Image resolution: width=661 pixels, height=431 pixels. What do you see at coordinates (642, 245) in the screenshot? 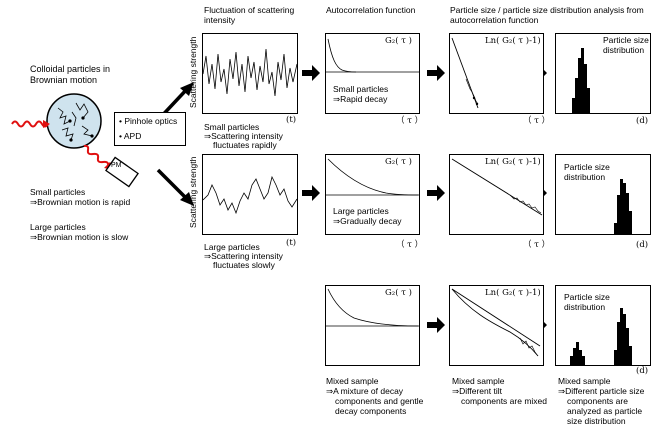
I see `d-label-2: (d)` at bounding box center [642, 245].